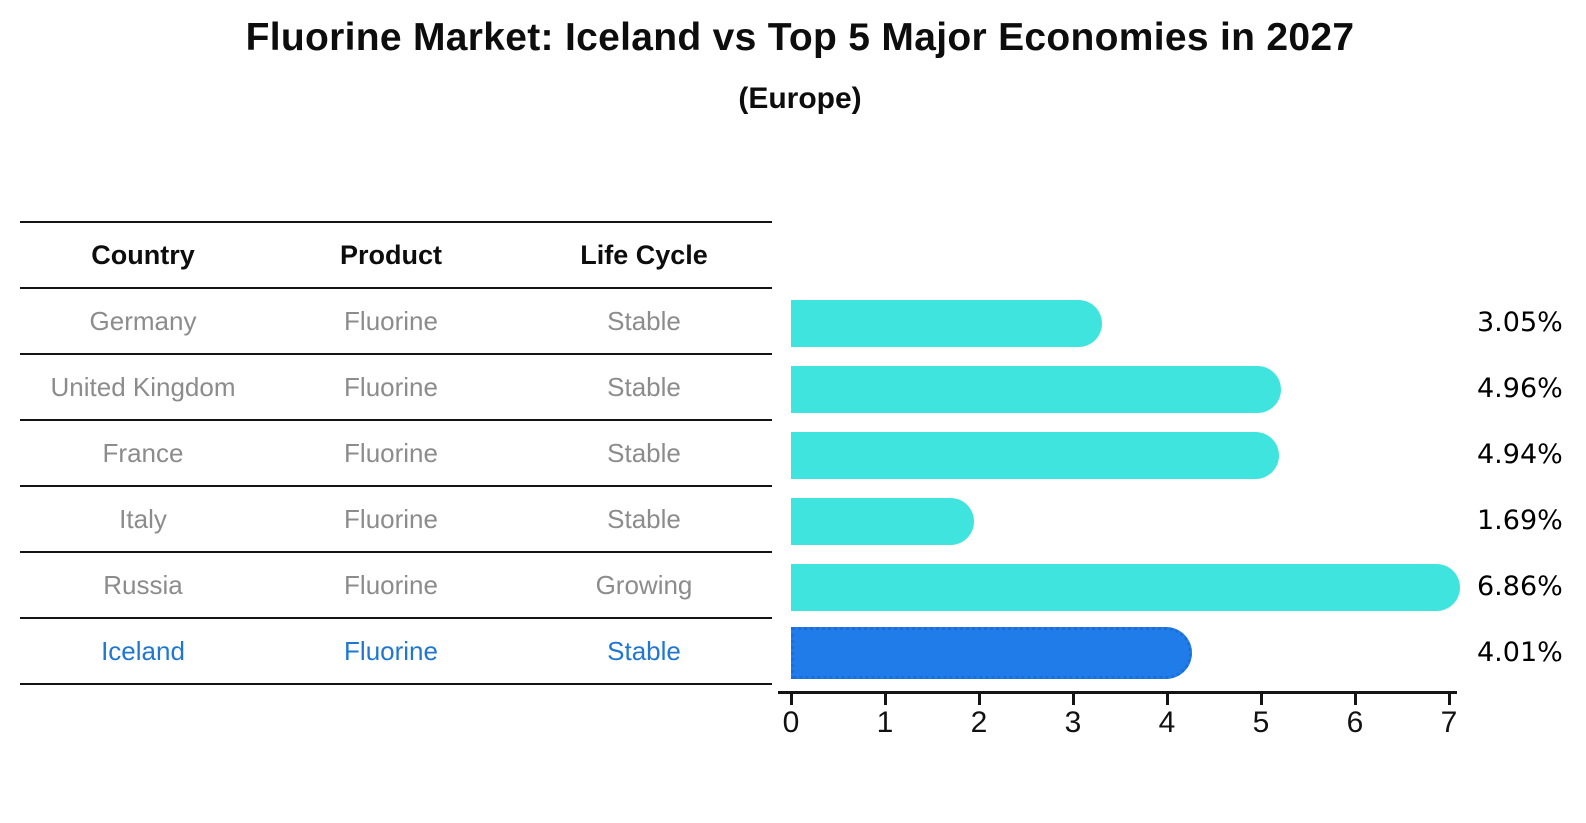 This screenshot has height=823, width=1586. What do you see at coordinates (1073, 722) in the screenshot?
I see `x-axis-tick-label: 3` at bounding box center [1073, 722].